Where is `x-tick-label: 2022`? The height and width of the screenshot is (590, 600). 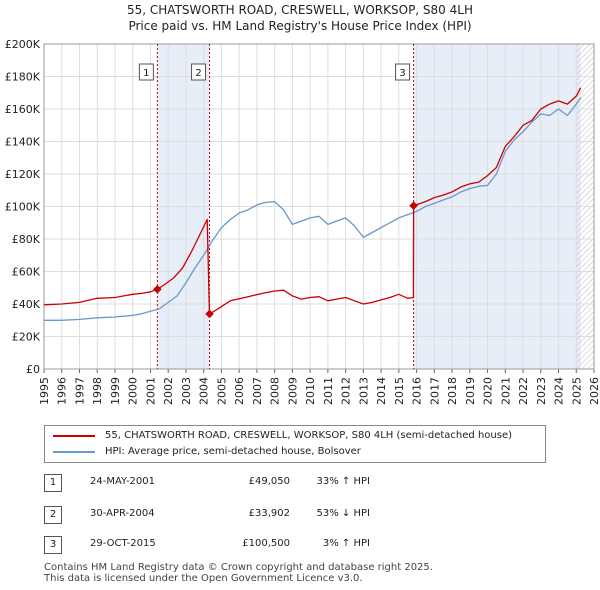 x-tick-label: 2022 is located at coordinates (523, 391).